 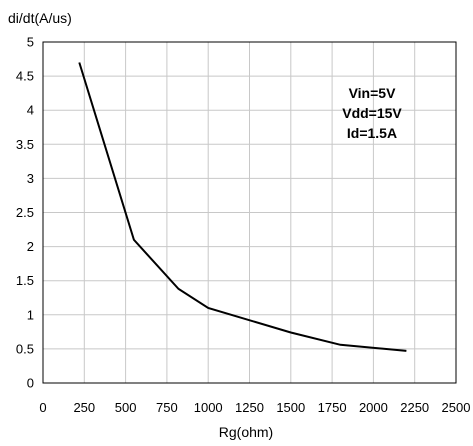 What do you see at coordinates (167, 407) in the screenshot?
I see `x-tick-label: 750` at bounding box center [167, 407].